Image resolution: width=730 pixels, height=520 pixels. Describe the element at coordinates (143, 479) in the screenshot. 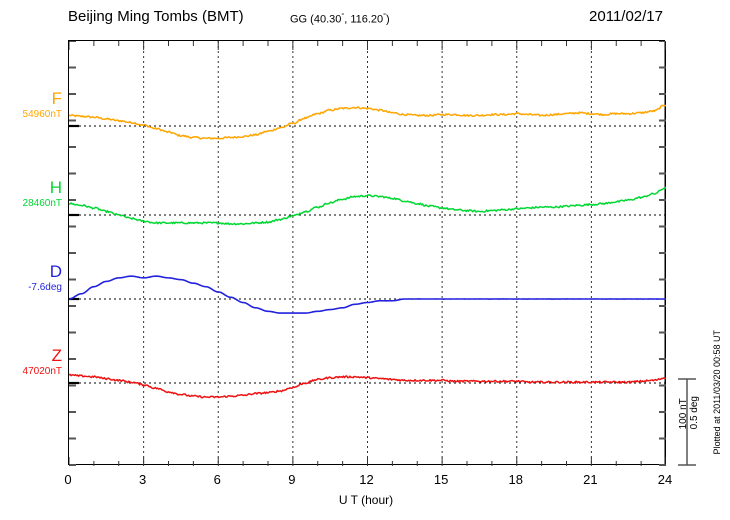

I see `x-tick-label-3: 3` at that location.